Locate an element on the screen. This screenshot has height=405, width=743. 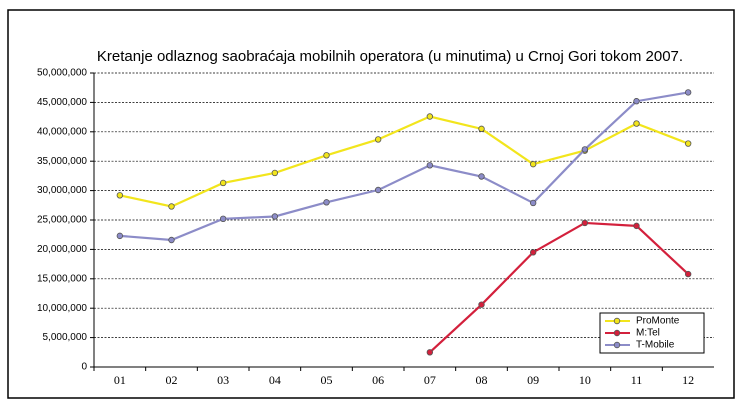
y-tick-label: 25,000,000 is located at coordinates (62, 220).